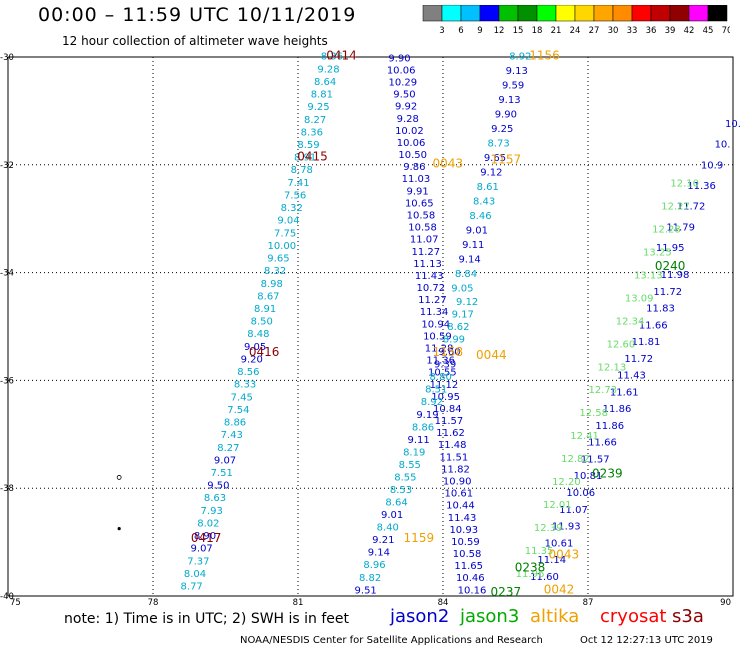 This screenshot has width=740, height=650. What do you see at coordinates (575, 459) in the screenshot?
I see `swh-value: 12.82` at bounding box center [575, 459].